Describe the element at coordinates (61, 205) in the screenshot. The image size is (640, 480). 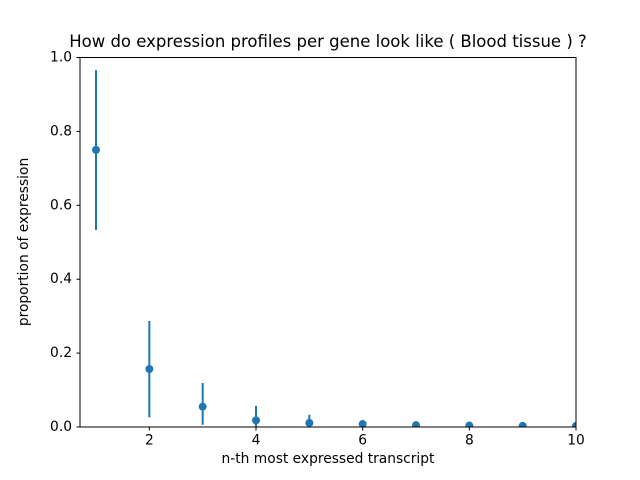
I see `y-tick-label: 0.6` at that location.